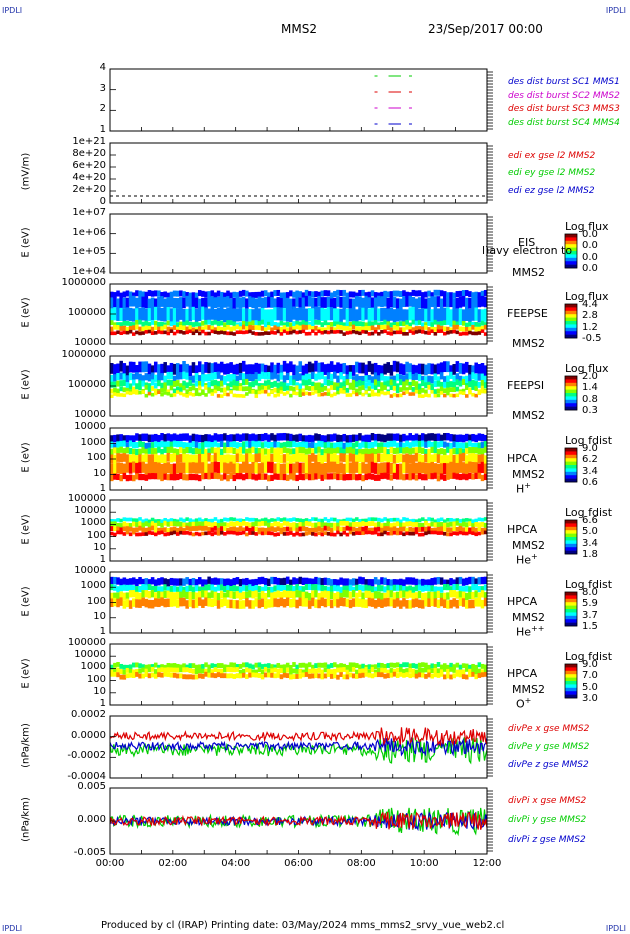 Image resolution: width=630 pixels, height=934 pixels. I want to click on panel-frame, so click(298, 173).